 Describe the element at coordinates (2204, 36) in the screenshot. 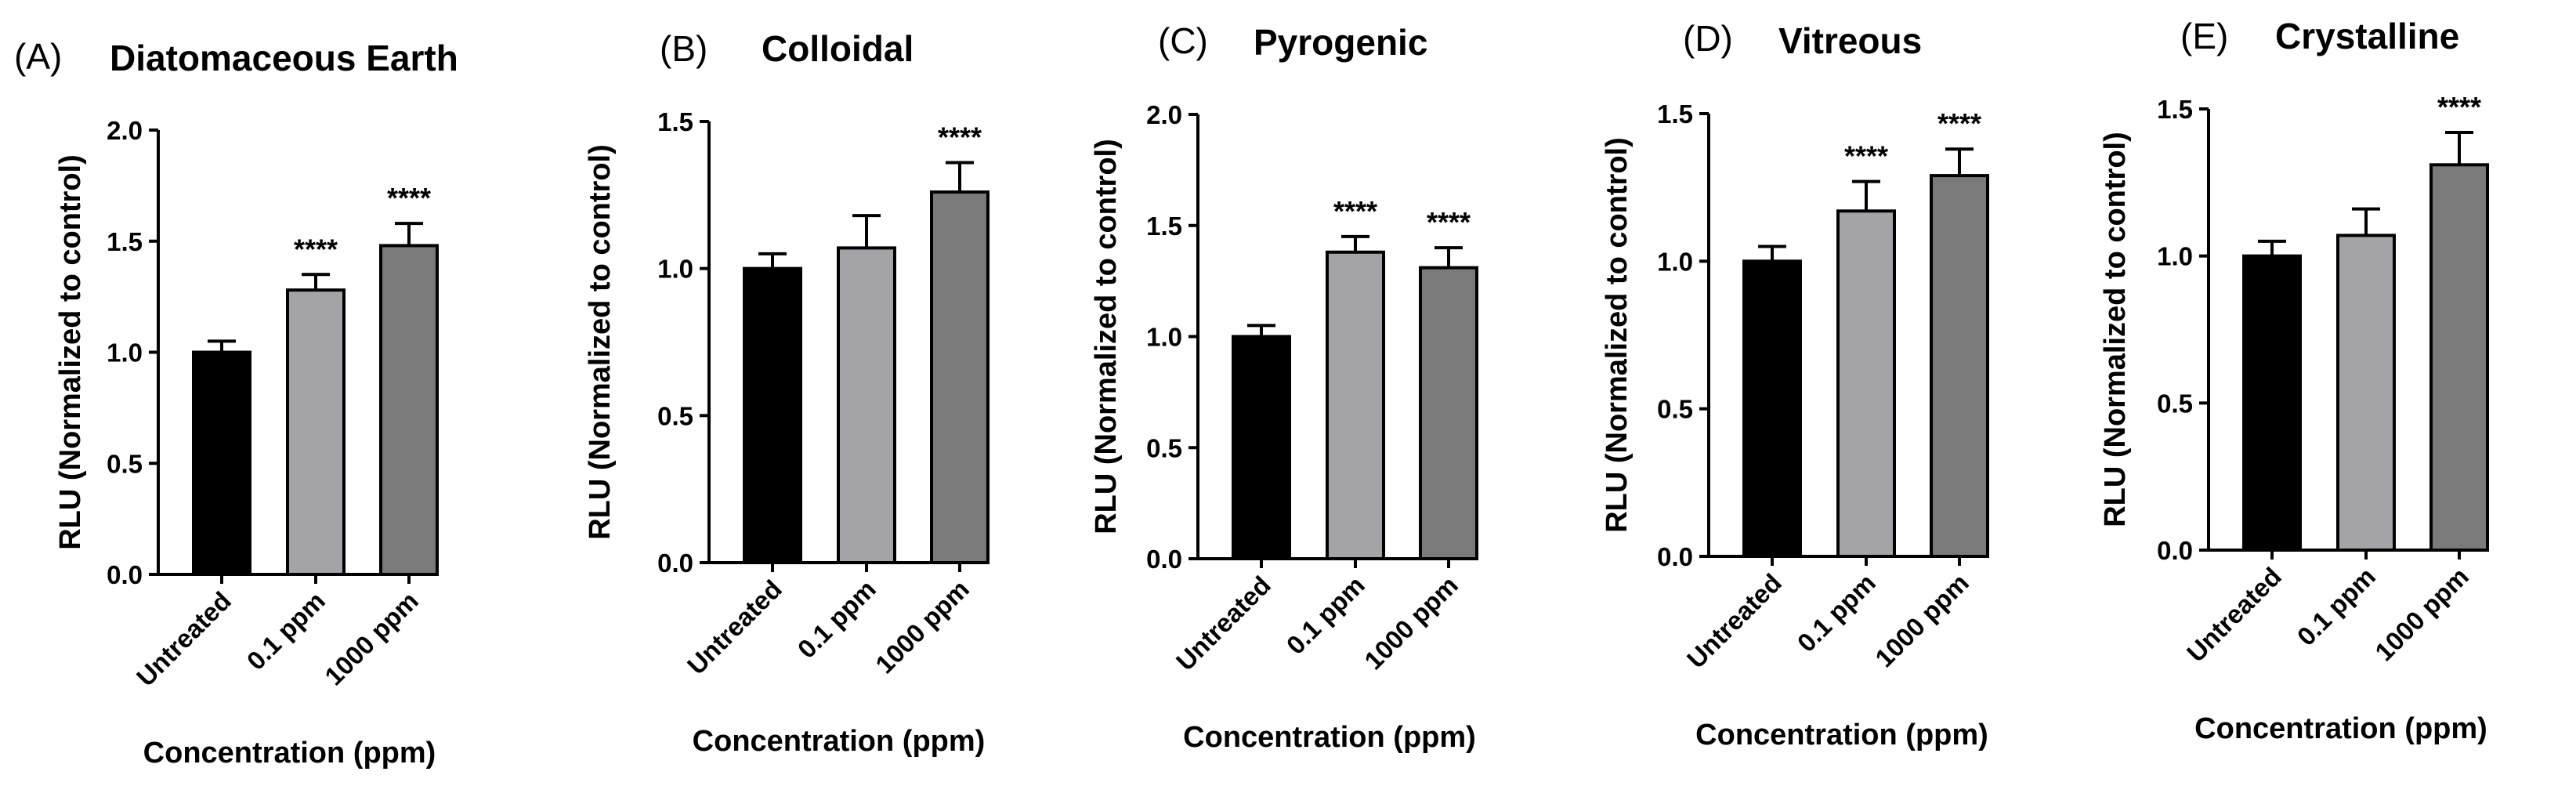

I see `panel-label: (E)` at that location.